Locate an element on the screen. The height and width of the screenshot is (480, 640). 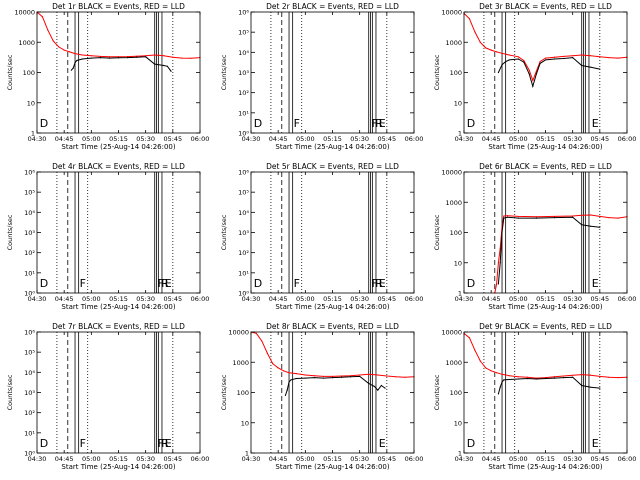
y-tick-label: 10¹ is located at coordinates (243, 113).